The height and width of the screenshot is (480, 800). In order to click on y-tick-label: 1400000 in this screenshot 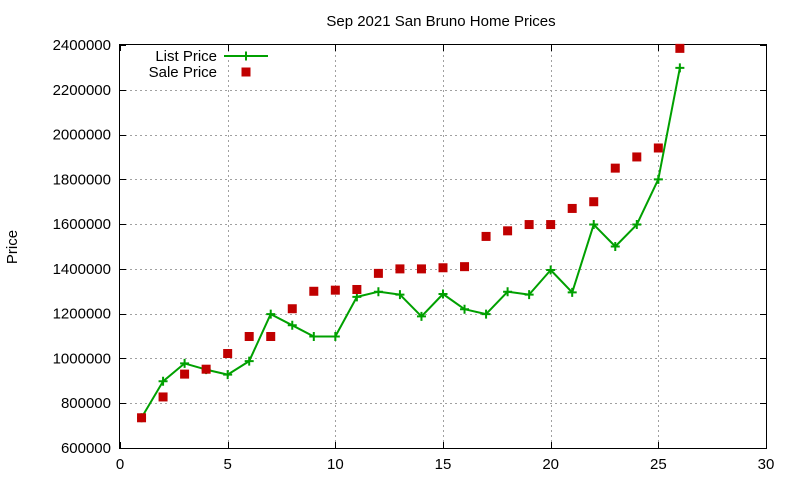, I will do `click(82, 269)`.